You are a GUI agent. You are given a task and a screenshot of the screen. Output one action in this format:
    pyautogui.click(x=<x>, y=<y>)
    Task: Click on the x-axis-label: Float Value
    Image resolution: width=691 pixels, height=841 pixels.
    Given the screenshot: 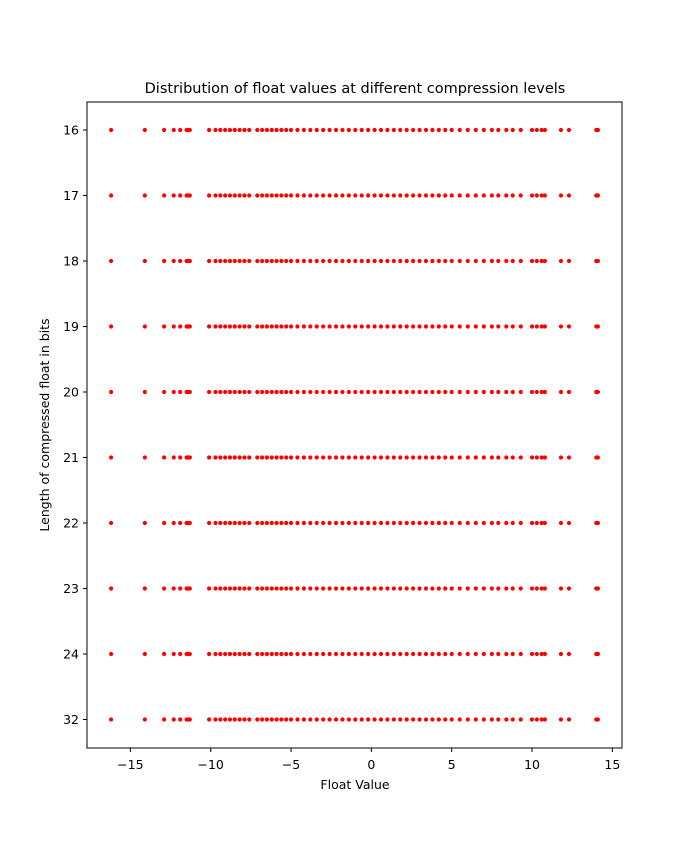 What is the action you would take?
    pyautogui.click(x=354, y=784)
    